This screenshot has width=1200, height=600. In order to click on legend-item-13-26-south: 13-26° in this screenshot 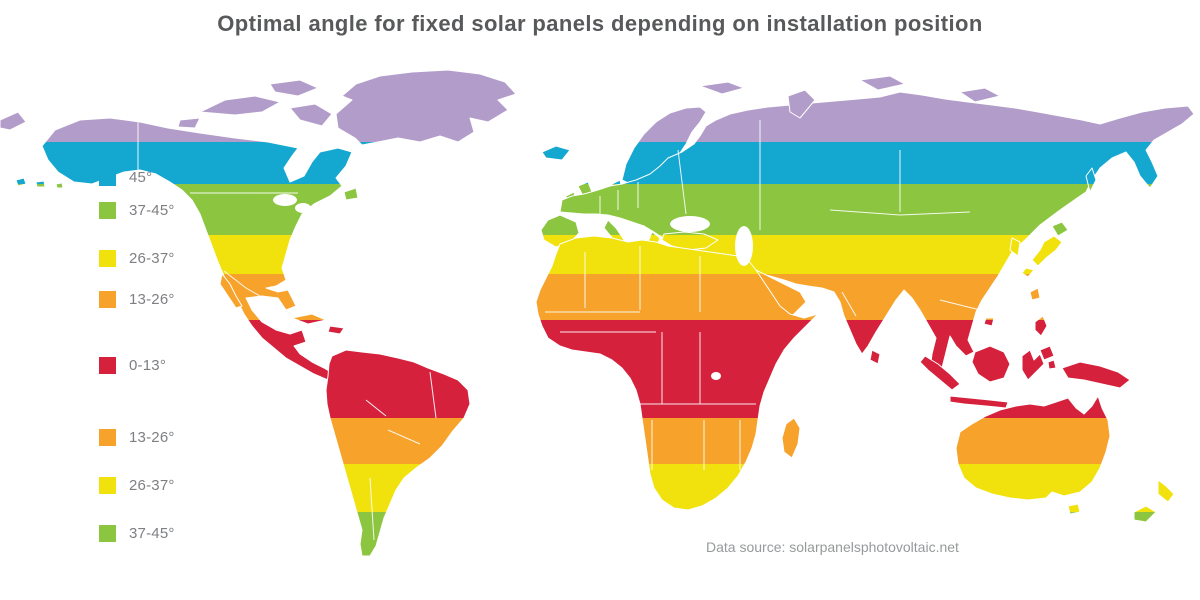, I will do `click(137, 437)`.